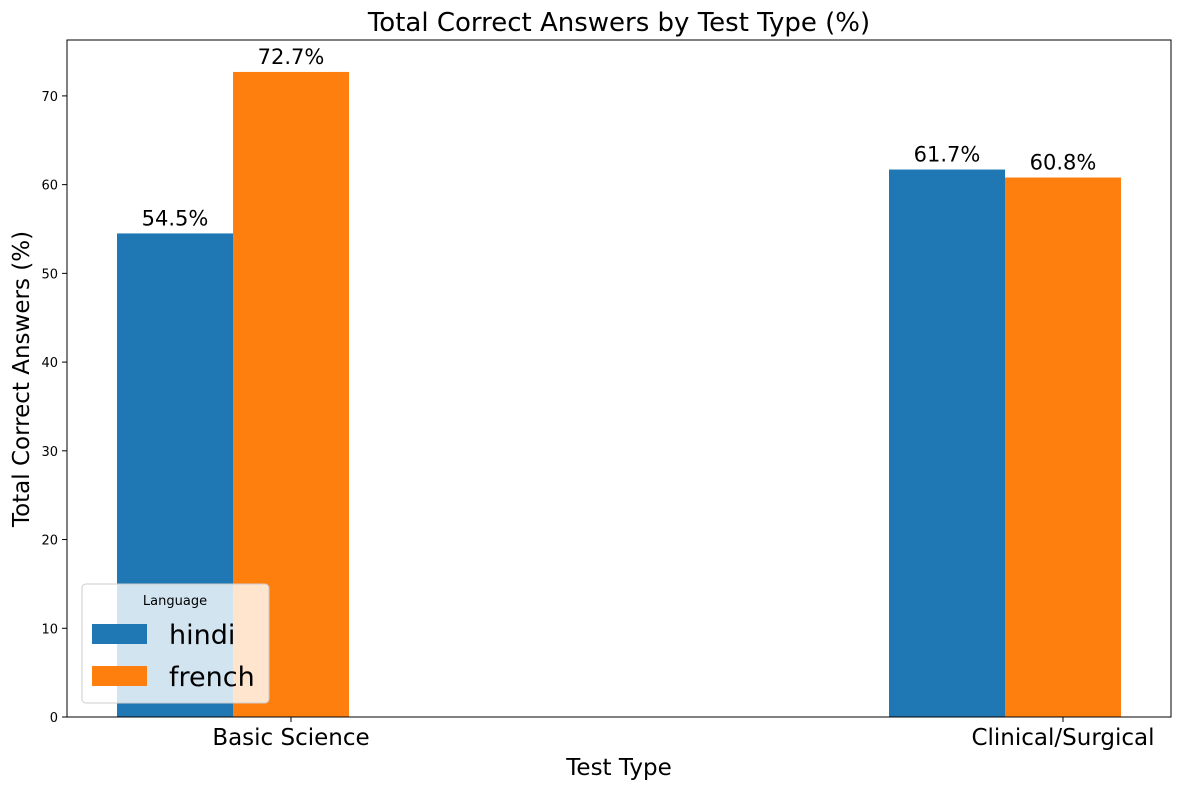  I want to click on y-tick-label-5: 50, so click(49, 274).